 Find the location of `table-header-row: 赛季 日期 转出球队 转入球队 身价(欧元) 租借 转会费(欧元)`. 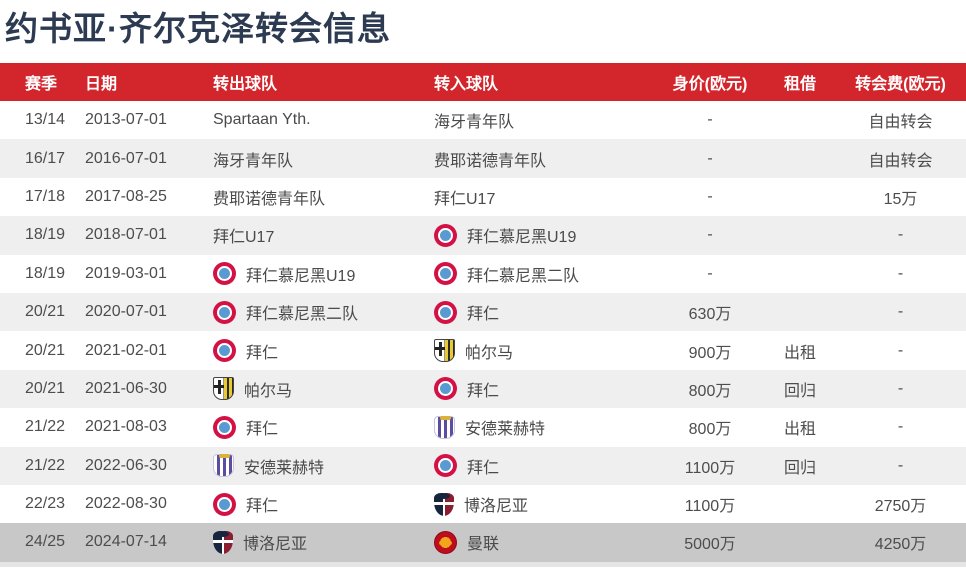

table-header-row: 赛季 日期 转出球队 转入球队 身价(欧元) 租借 转会费(欧元) is located at coordinates (483, 82).